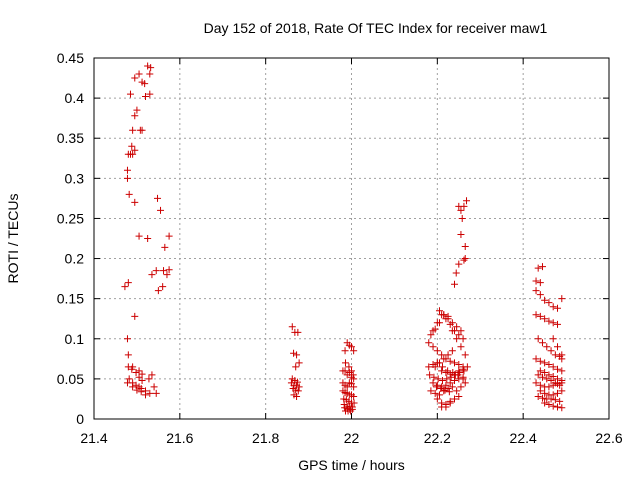 This screenshot has height=480, width=640. I want to click on y-tick-label: 0.25, so click(70, 218).